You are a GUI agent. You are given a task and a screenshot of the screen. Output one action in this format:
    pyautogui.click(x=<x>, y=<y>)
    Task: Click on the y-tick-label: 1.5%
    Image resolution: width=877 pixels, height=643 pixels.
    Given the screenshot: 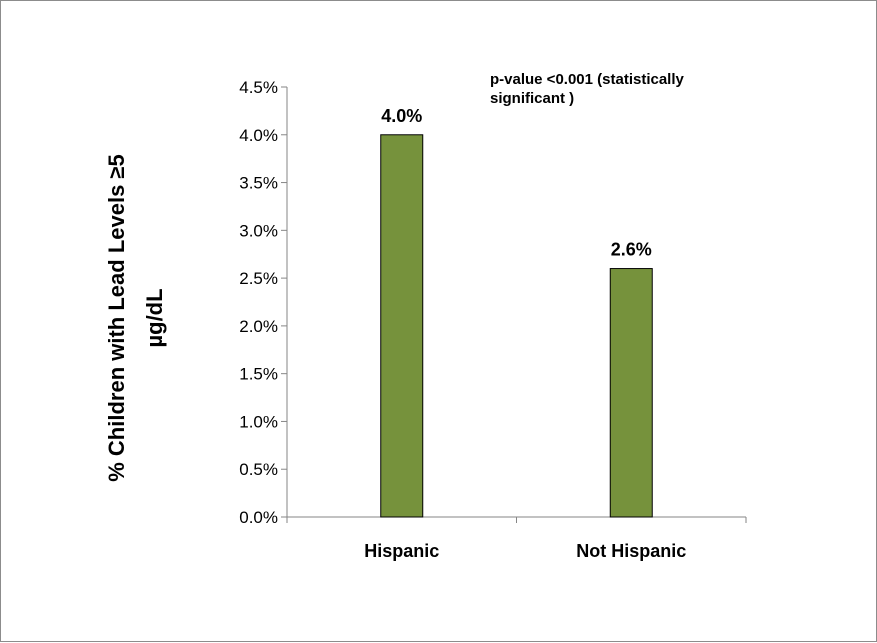 What is the action you would take?
    pyautogui.click(x=258, y=374)
    